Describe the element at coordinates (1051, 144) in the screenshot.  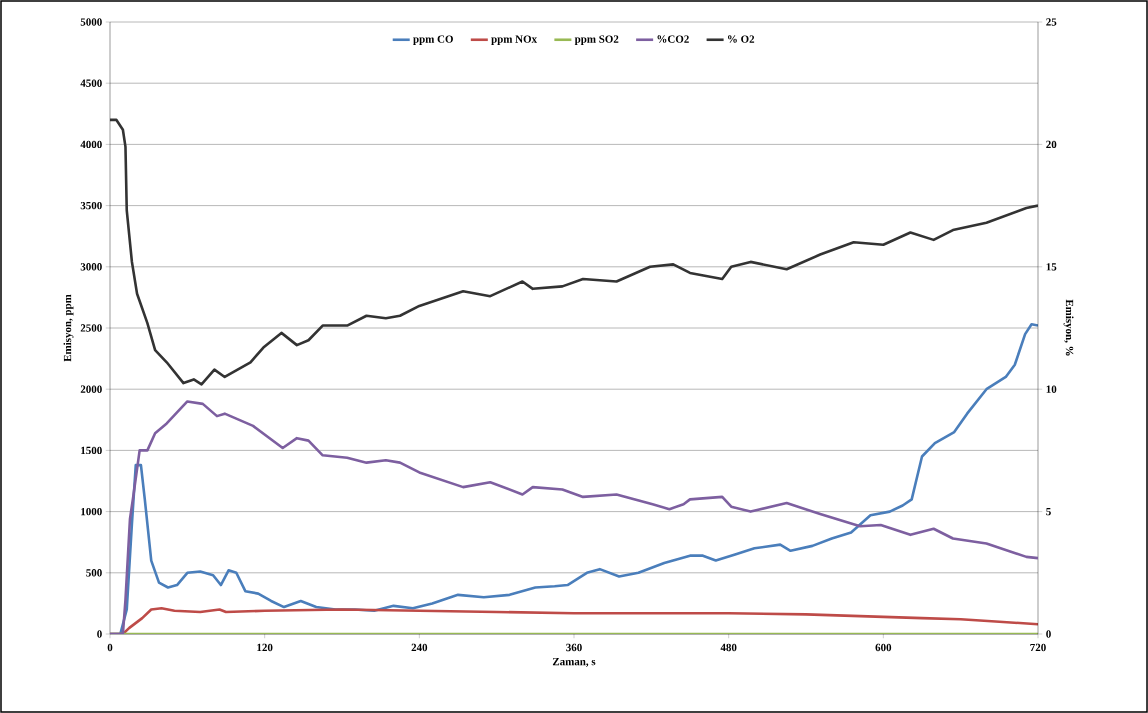
I see `y2-tick-label: 20` at that location.